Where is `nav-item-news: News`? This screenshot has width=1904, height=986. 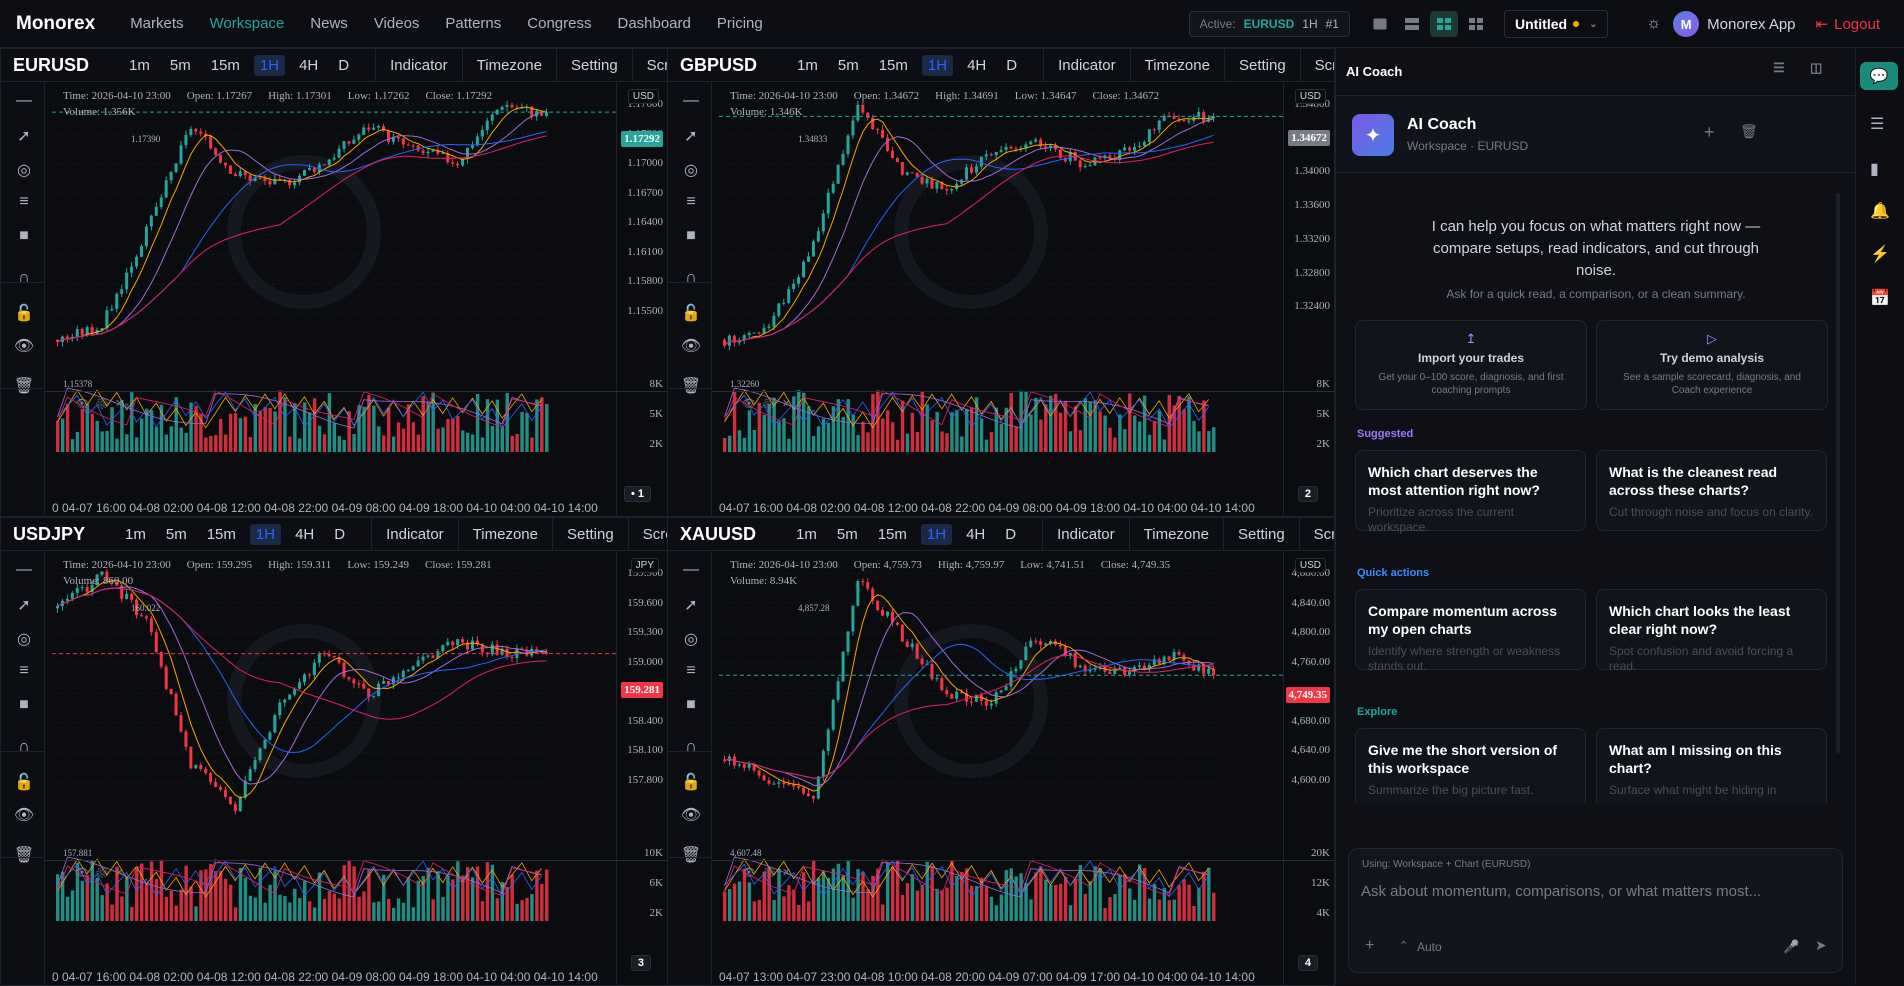 nav-item-news: News is located at coordinates (329, 23).